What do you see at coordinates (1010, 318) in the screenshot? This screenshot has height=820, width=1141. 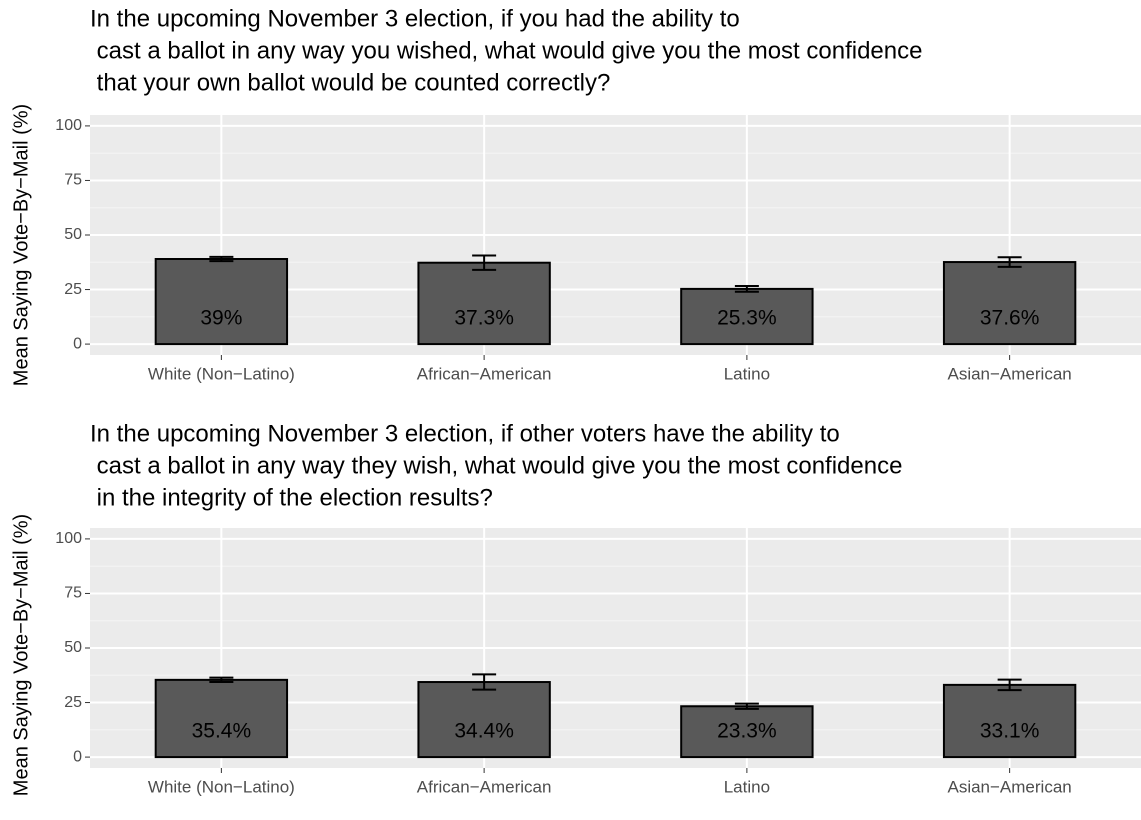 I see `value-label: 37.6%` at bounding box center [1010, 318].